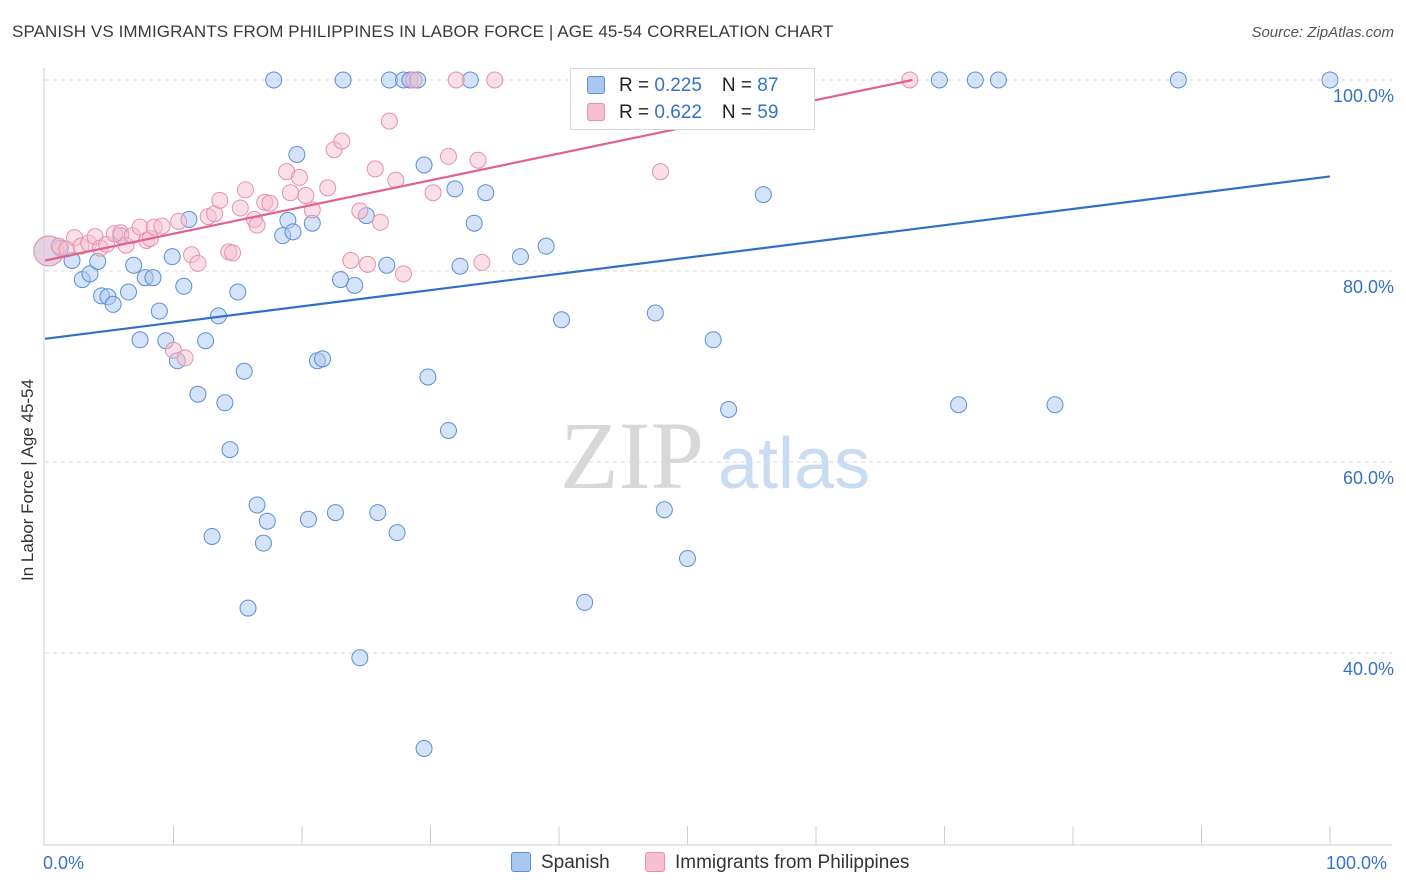  I want to click on legend-spanish-label: Spanish, so click(575, 862).